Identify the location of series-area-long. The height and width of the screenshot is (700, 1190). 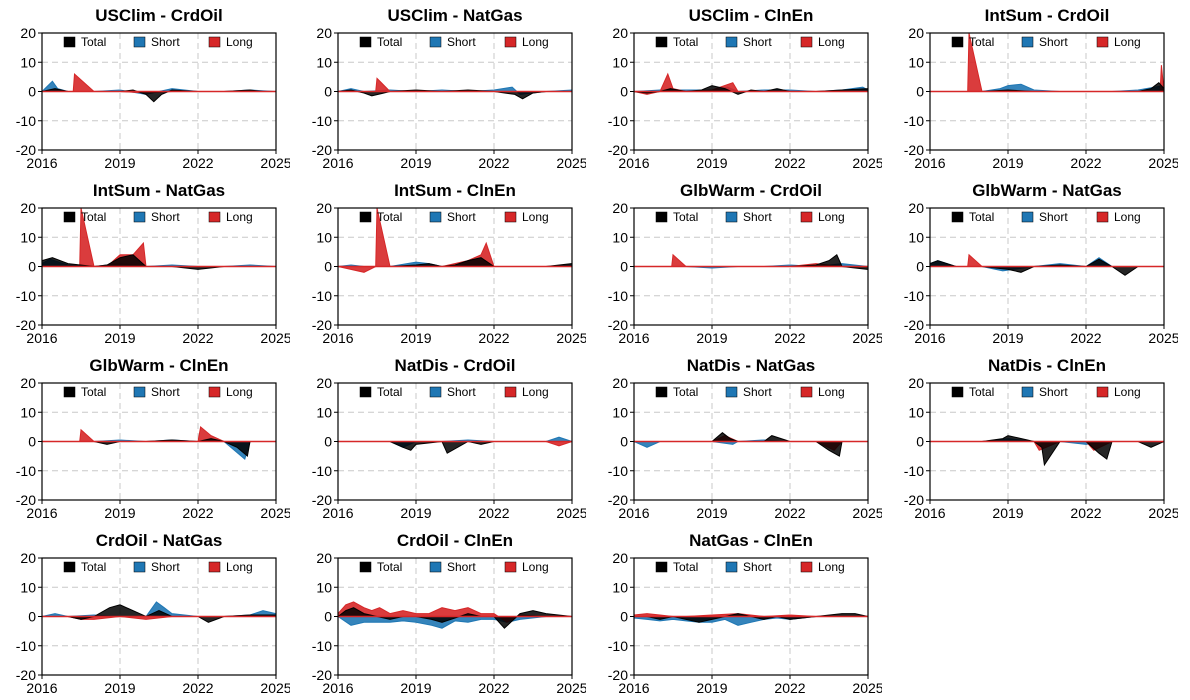
(455, 84).